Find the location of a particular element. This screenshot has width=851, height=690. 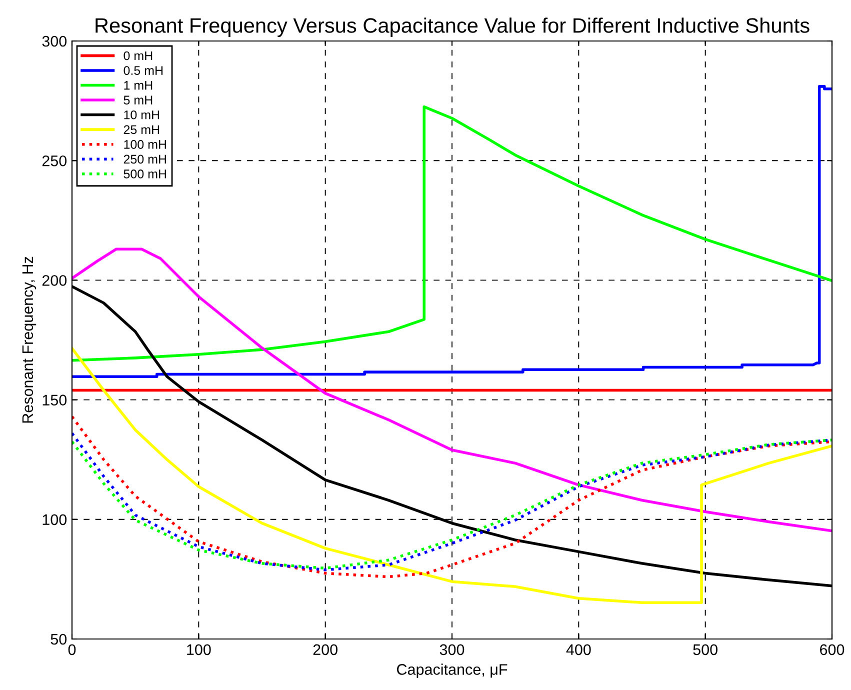

x-tick-label: 400 is located at coordinates (578, 650).